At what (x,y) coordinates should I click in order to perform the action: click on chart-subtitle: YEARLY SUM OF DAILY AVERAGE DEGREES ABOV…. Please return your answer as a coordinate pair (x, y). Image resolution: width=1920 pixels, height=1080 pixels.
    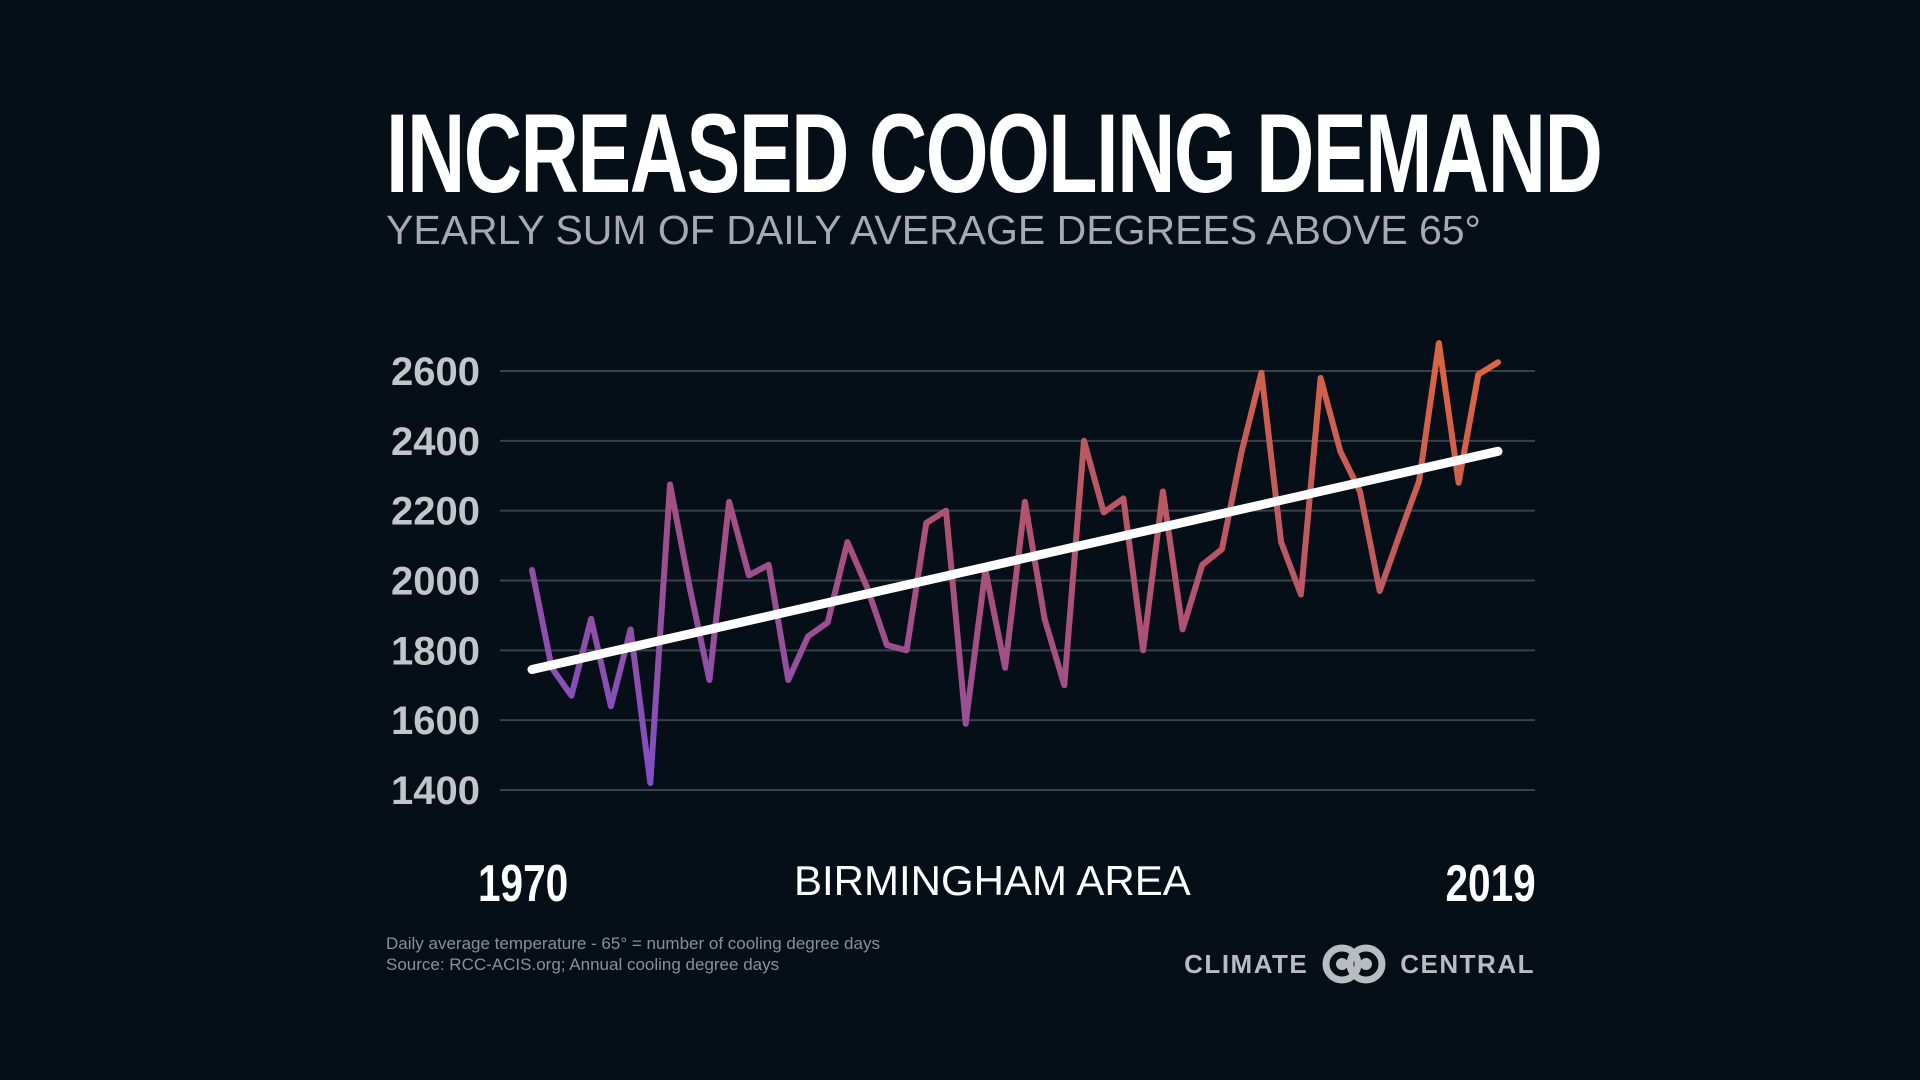
    Looking at the image, I should click on (933, 230).